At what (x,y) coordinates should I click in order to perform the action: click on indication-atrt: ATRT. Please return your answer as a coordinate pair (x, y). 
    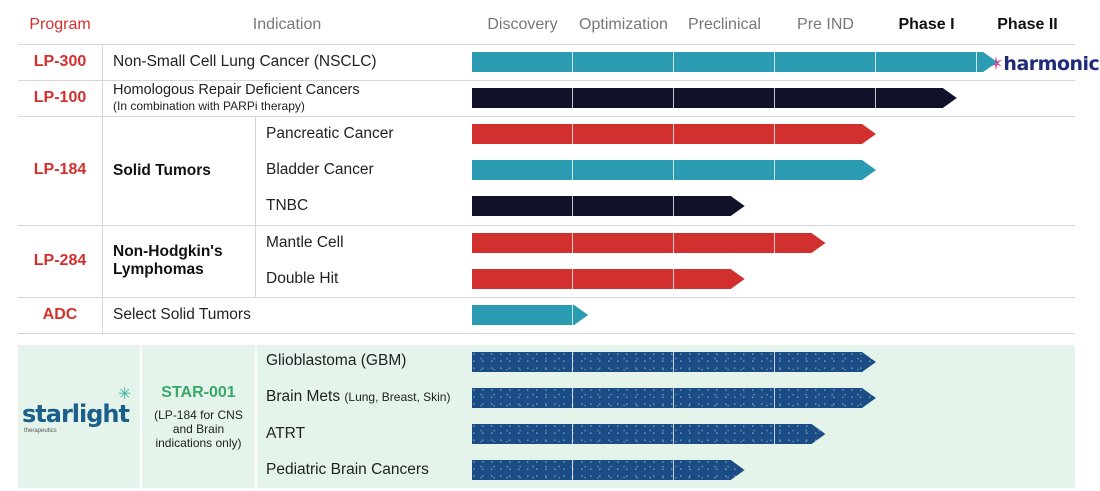
    Looking at the image, I should click on (286, 433).